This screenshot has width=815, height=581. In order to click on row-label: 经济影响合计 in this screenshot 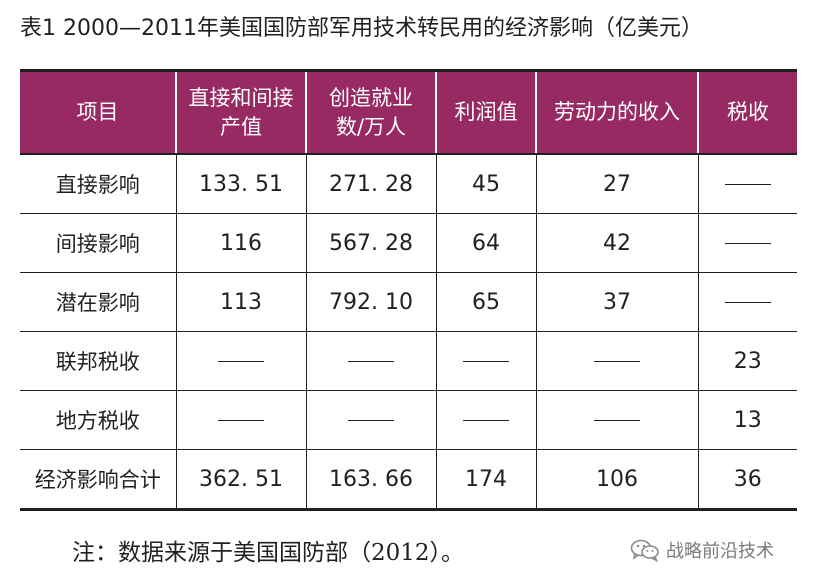, I will do `click(98, 478)`.